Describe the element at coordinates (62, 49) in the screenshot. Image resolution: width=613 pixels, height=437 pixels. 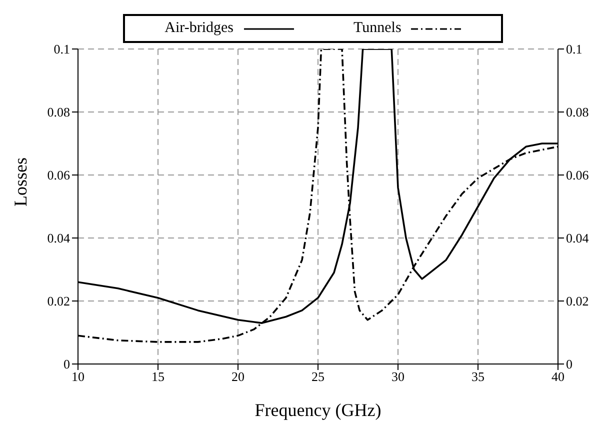
I see `y-tick-label: 0.1` at that location.